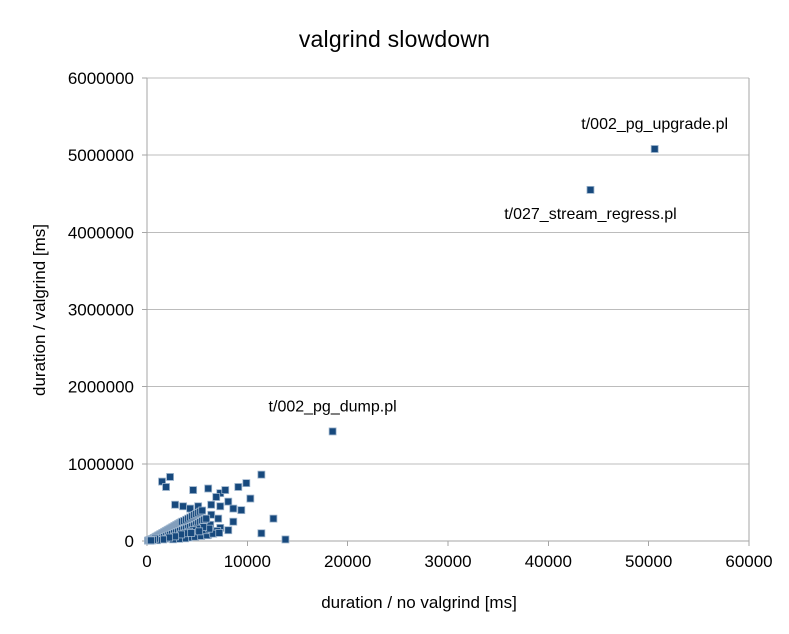 The width and height of the screenshot is (789, 634). Describe the element at coordinates (394, 39) in the screenshot. I see `chart-title: valgrind slowdown` at that location.